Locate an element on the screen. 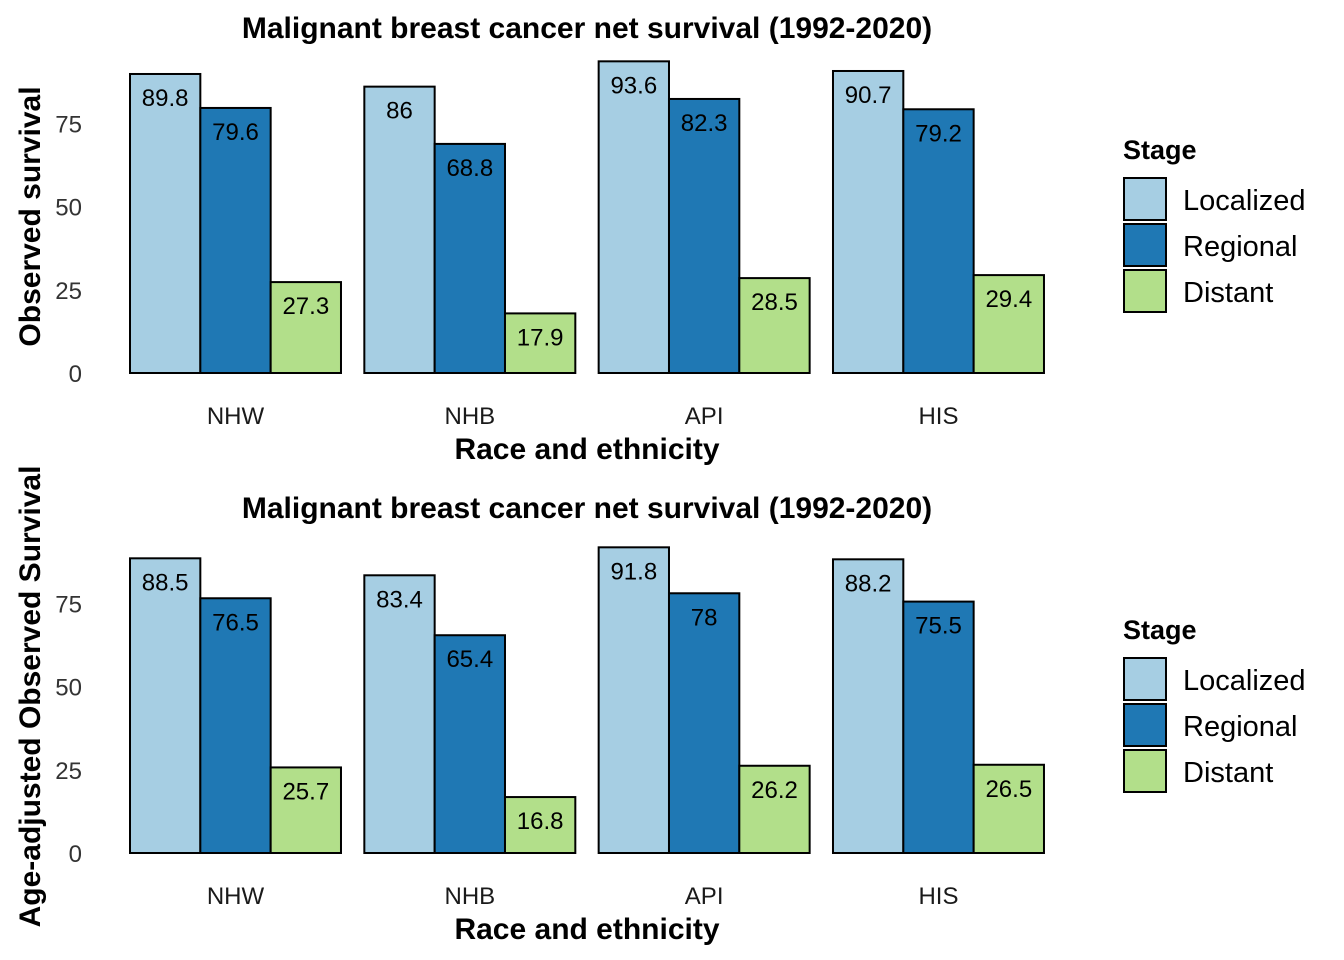  data-label: 90.7 is located at coordinates (868, 95).